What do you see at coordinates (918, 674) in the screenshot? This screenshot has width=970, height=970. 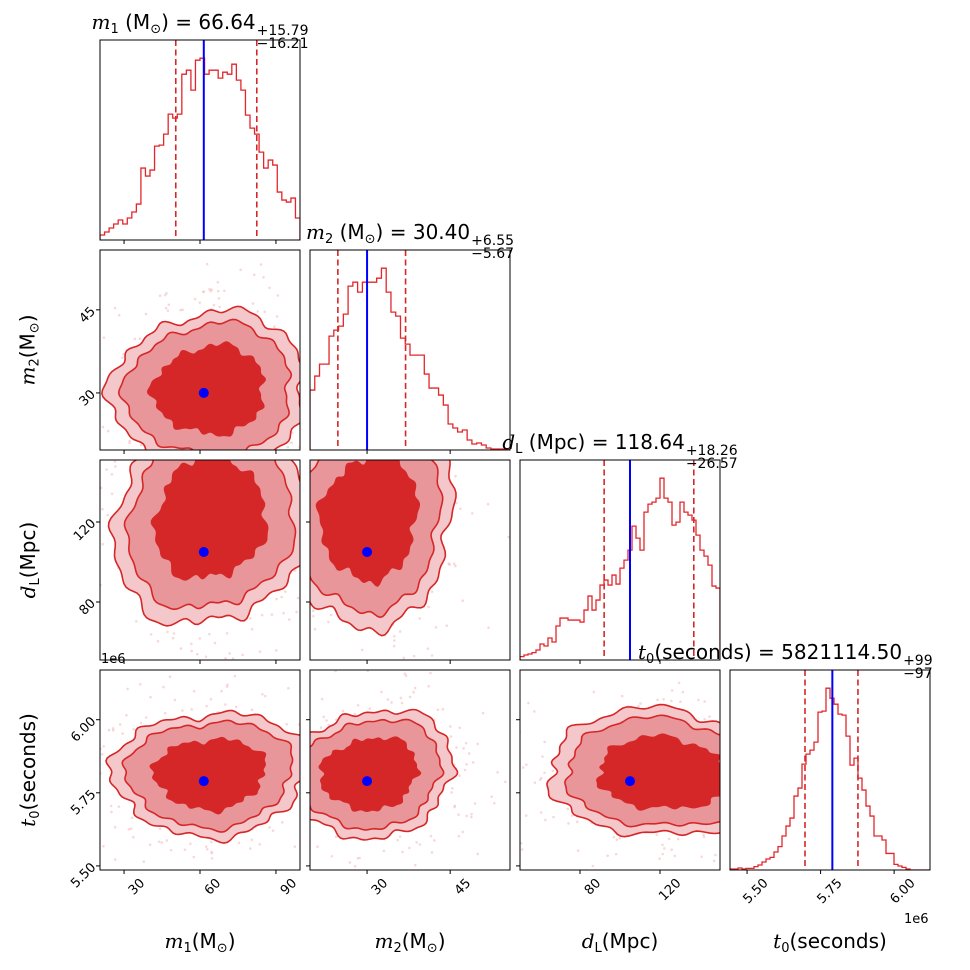 I see `title-minus: −97` at bounding box center [918, 674].